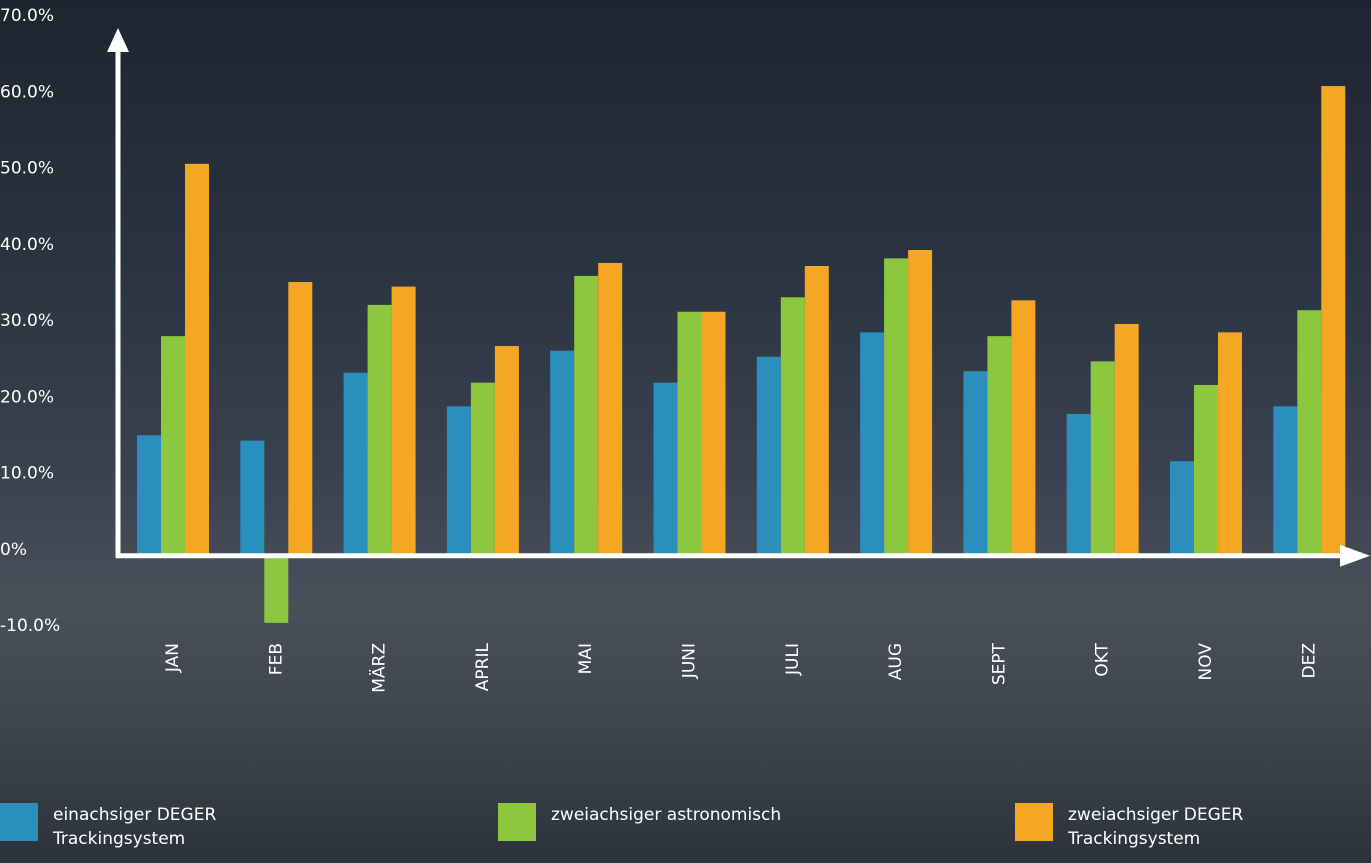 Image resolution: width=1371 pixels, height=863 pixels. I want to click on x-tick-label: JULI, so click(793, 659).